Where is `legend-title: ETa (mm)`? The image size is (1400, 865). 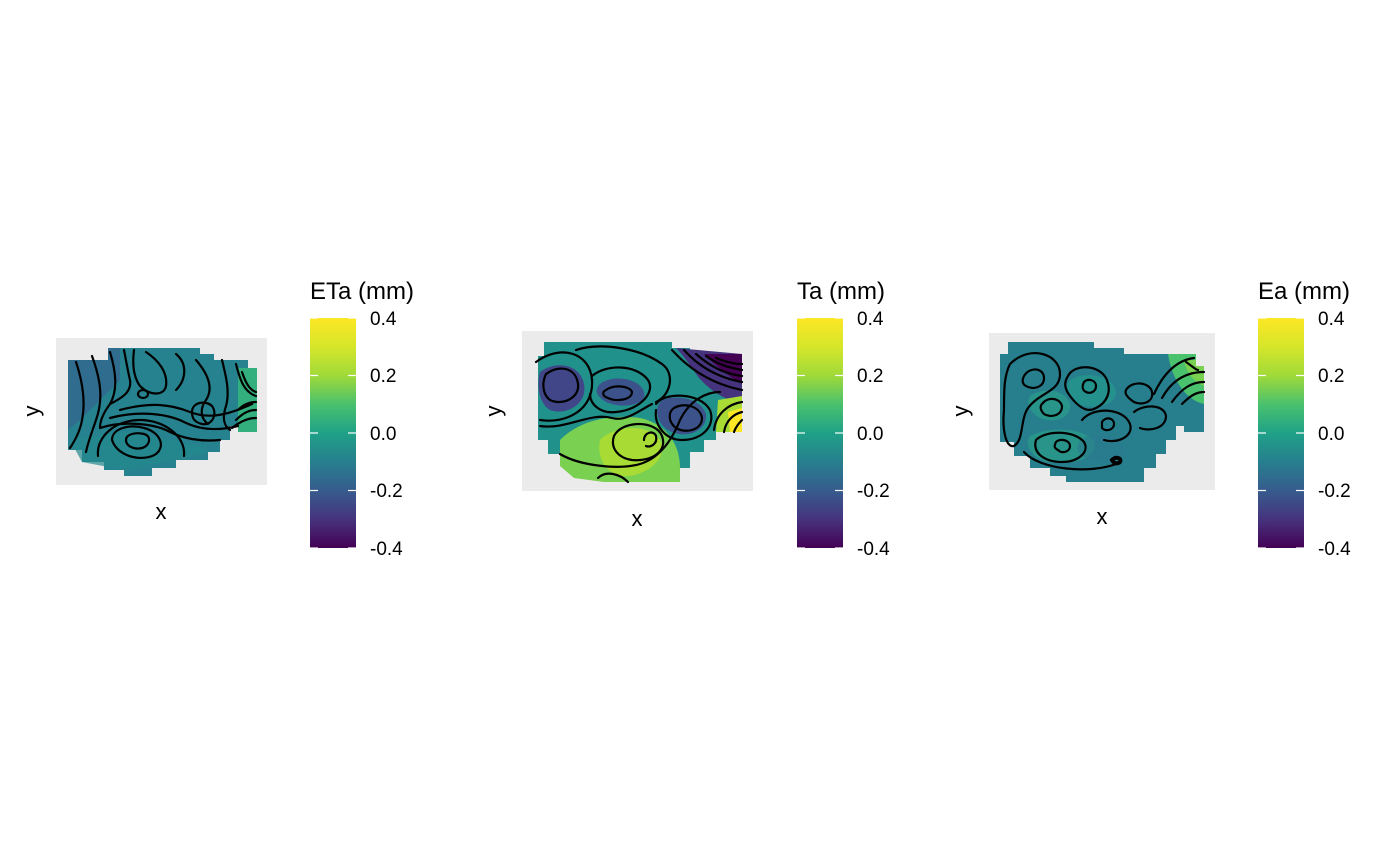
legend-title: ETa (mm) is located at coordinates (362, 291).